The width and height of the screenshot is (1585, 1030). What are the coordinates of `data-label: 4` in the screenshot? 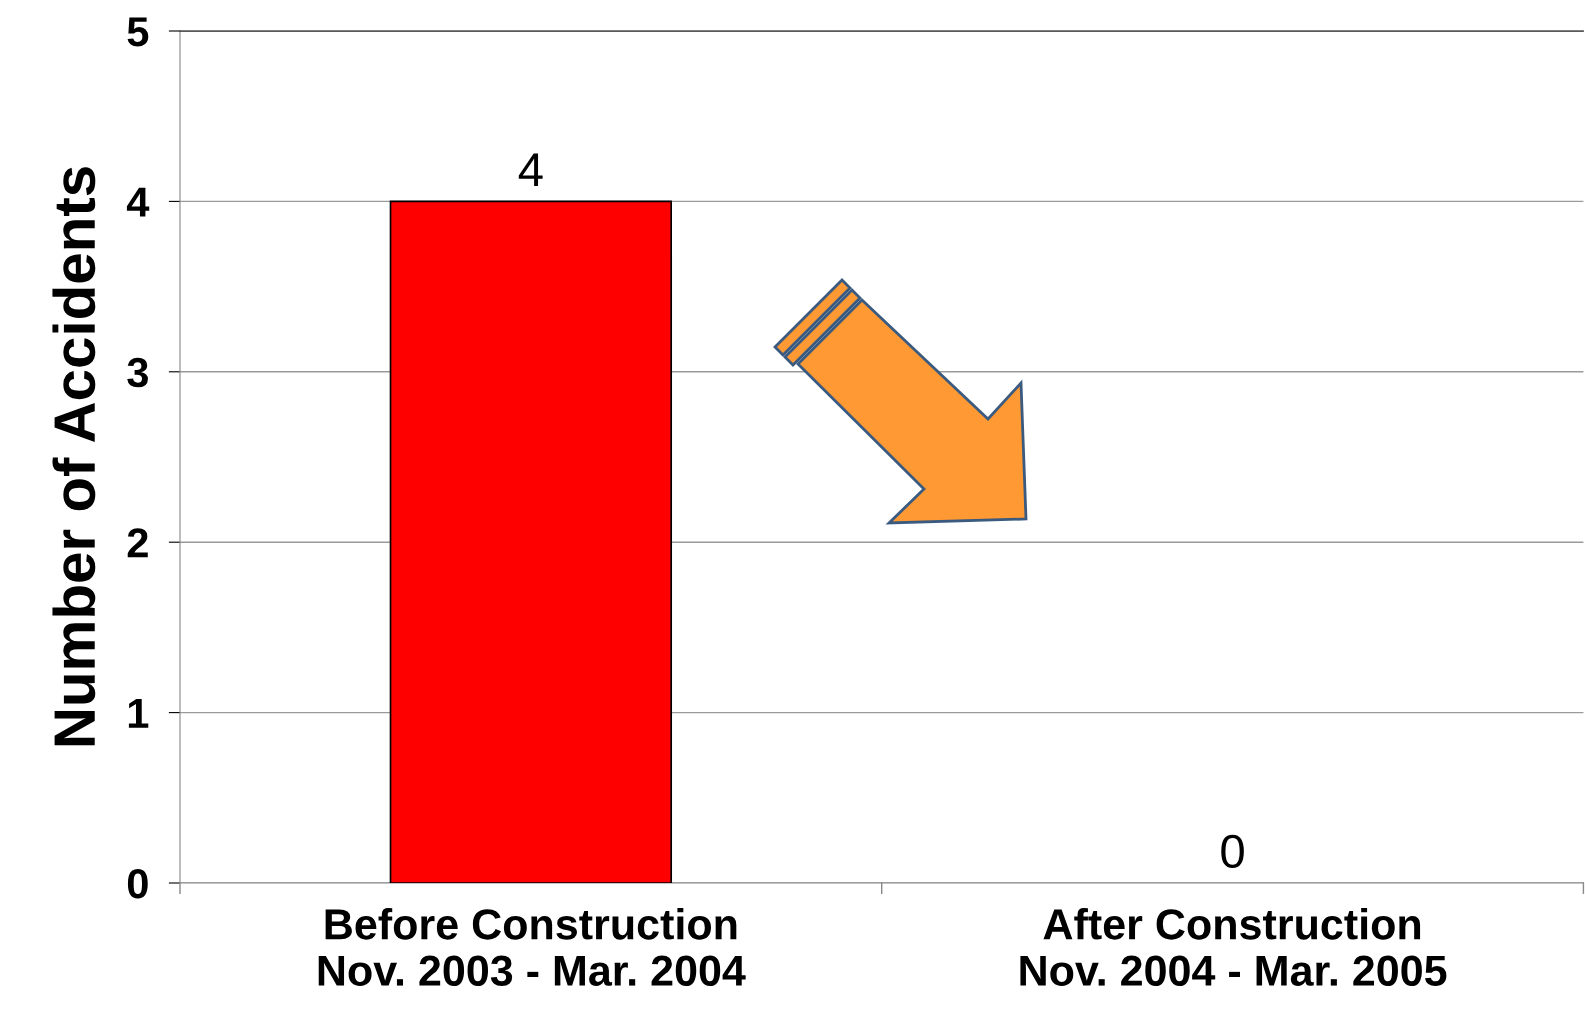 It's located at (530, 170).